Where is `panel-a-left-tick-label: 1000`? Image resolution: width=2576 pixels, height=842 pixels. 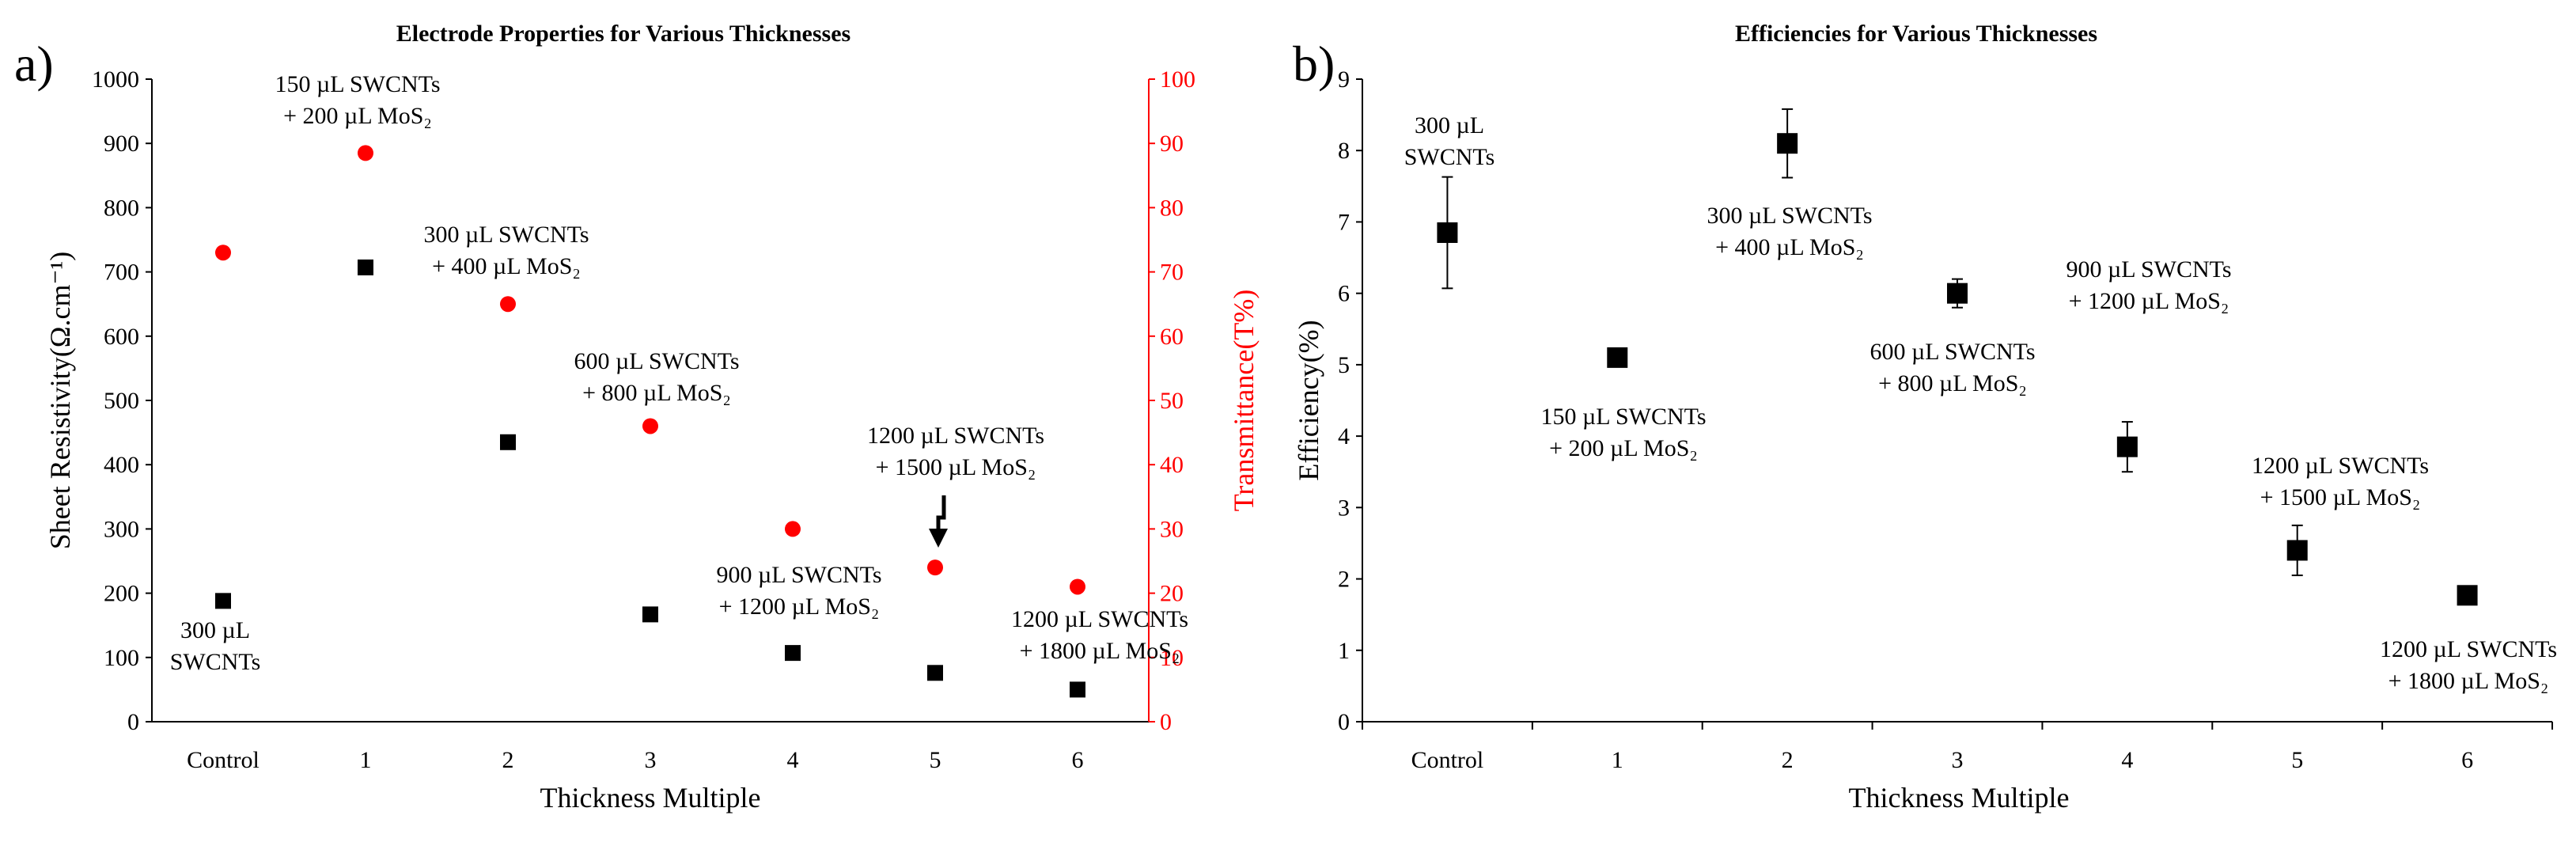
panel-a-left-tick-label: 1000 is located at coordinates (115, 79).